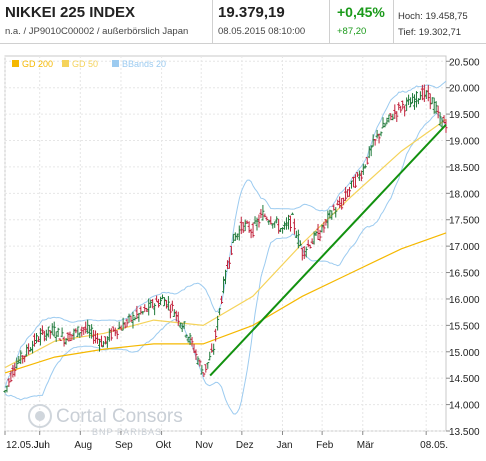  I want to click on watermark-logo-icon, so click(40, 416).